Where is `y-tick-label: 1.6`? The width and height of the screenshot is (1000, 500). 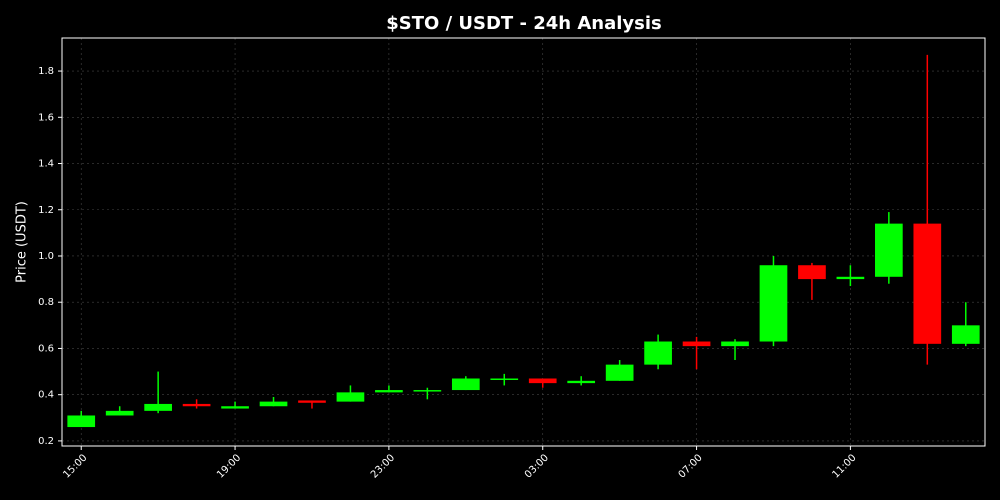 y-tick-label: 1.6 is located at coordinates (46, 117).